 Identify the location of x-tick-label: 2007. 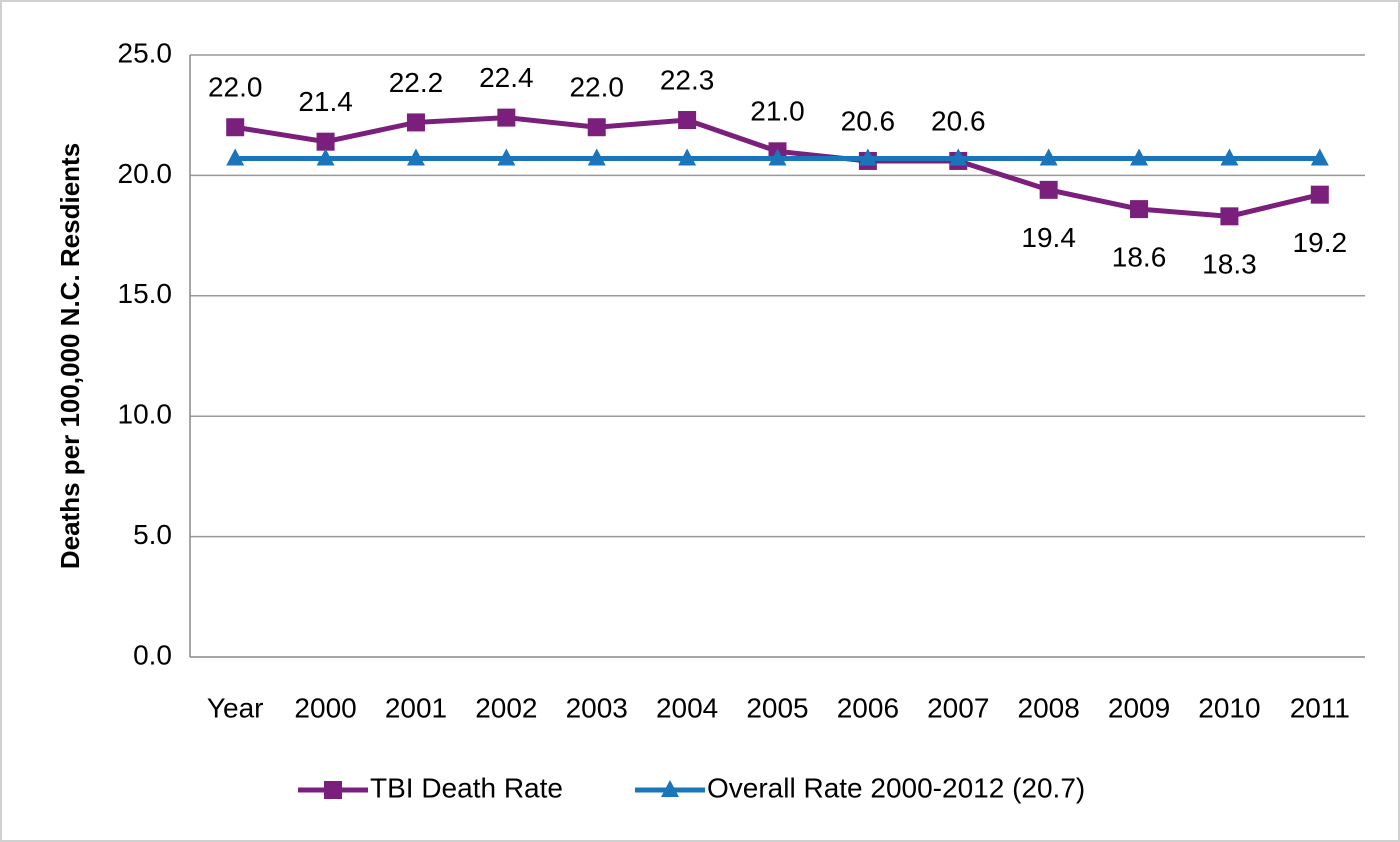
(958, 707).